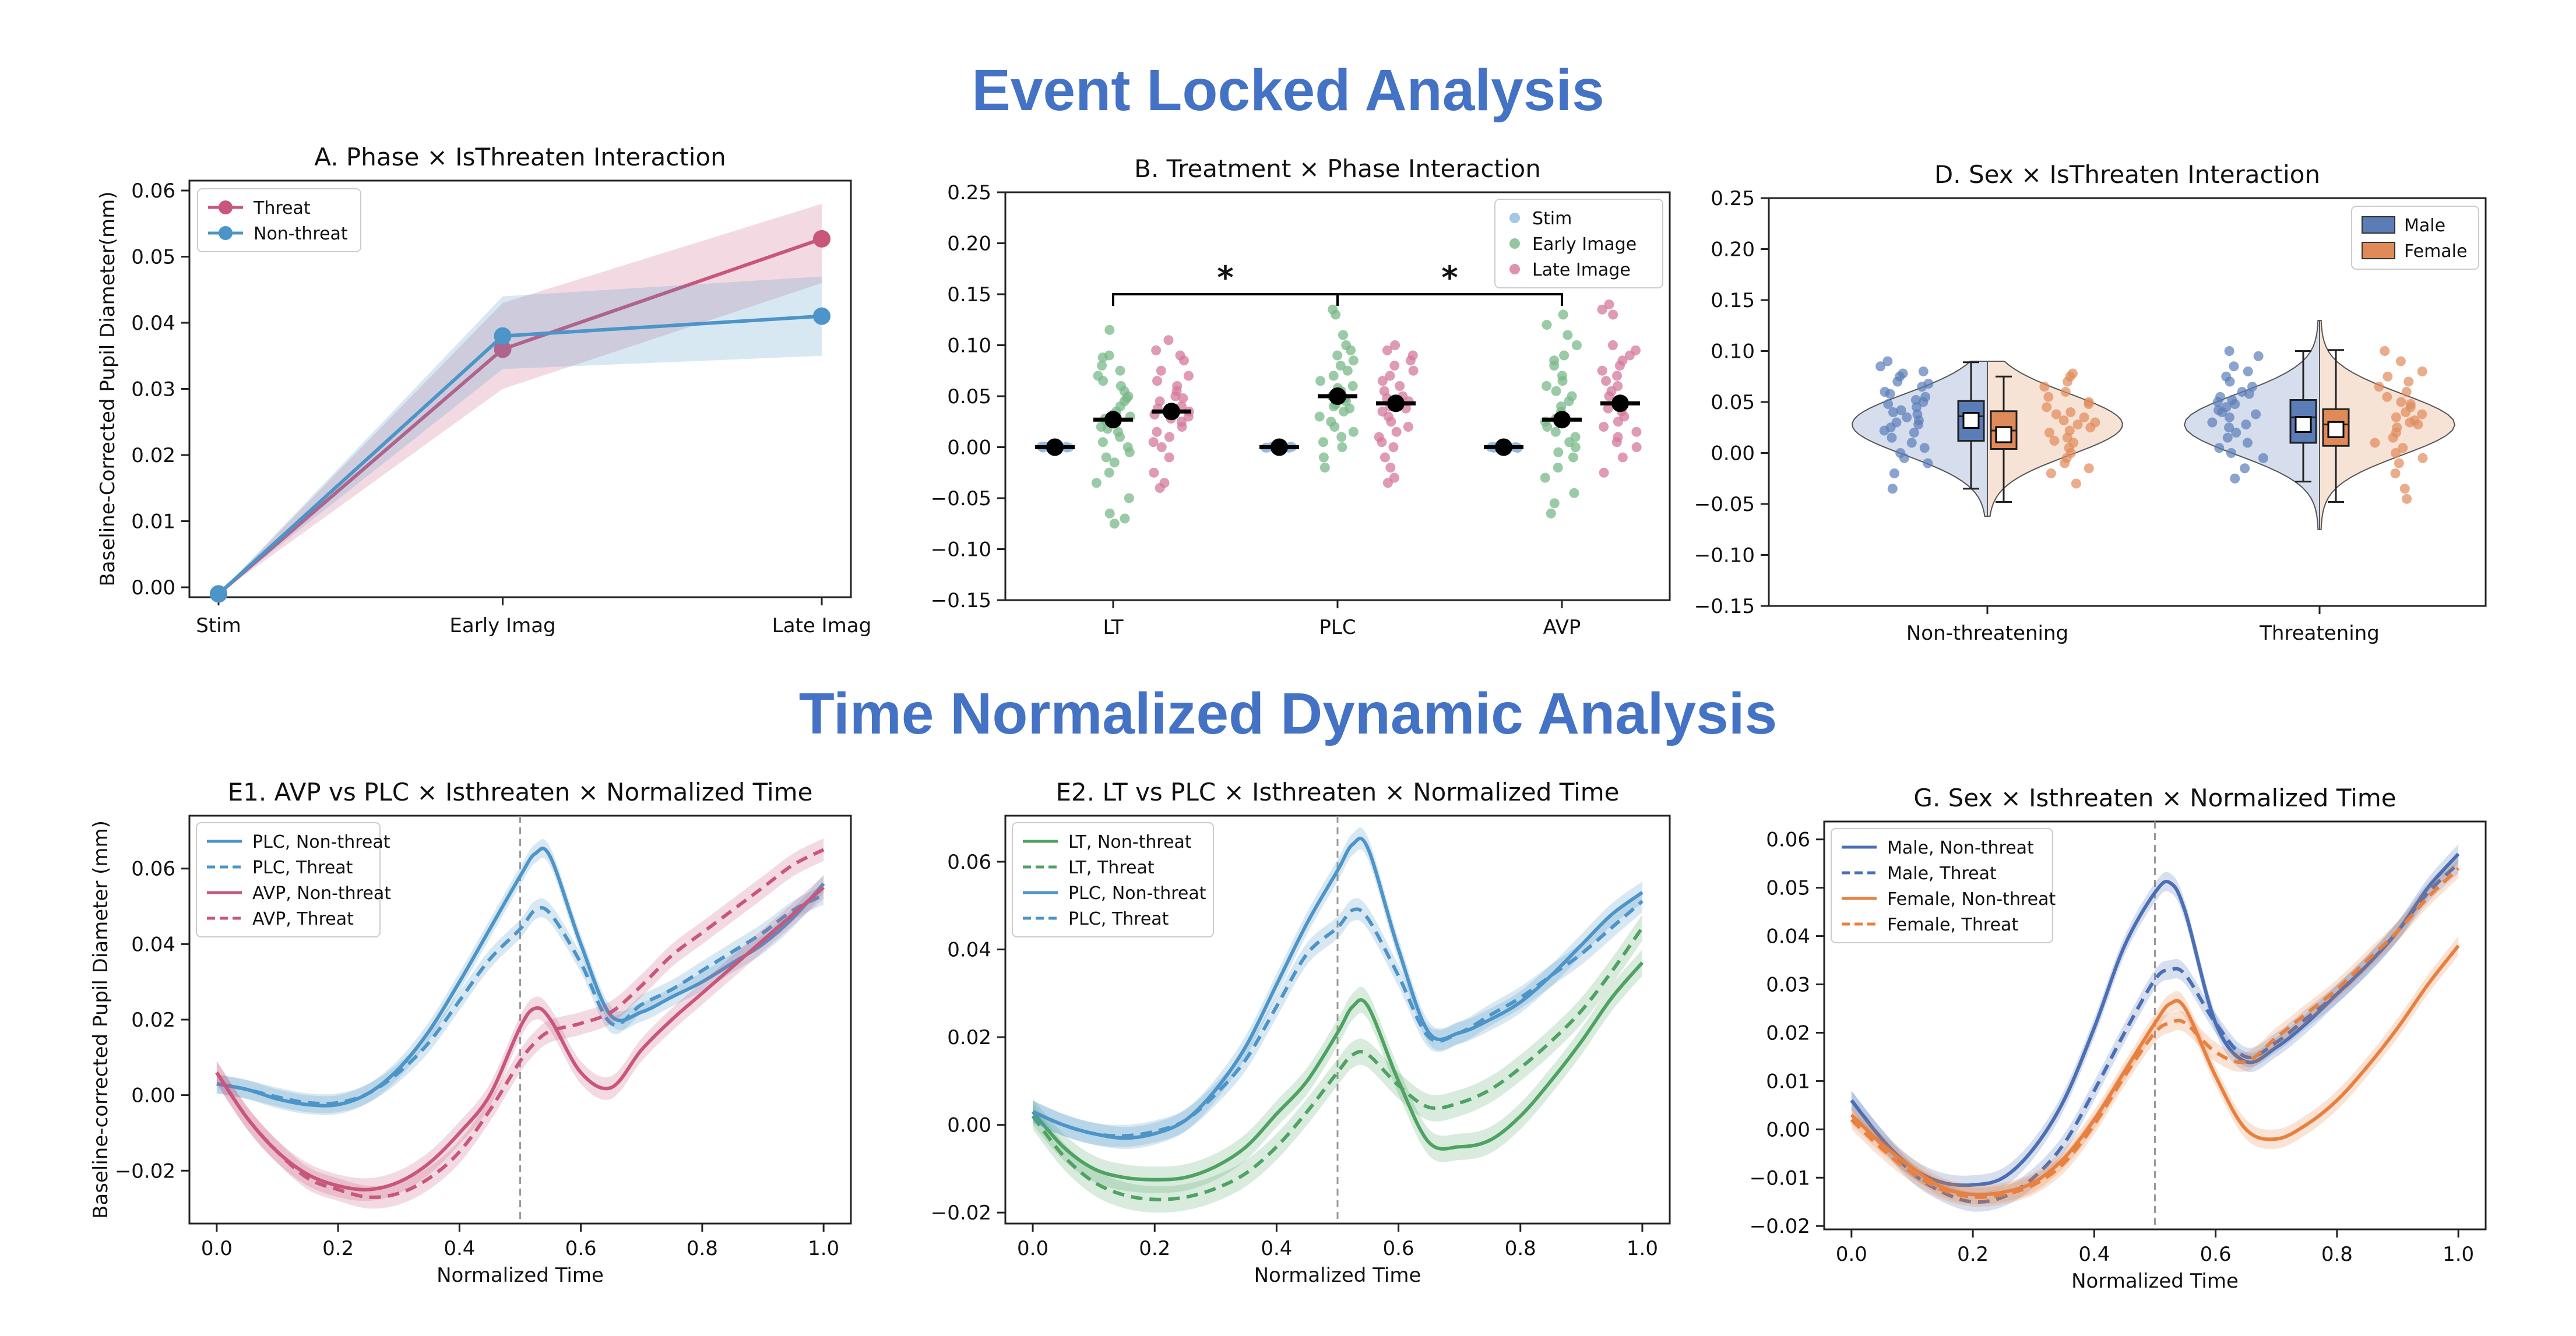 This screenshot has width=2576, height=1336. I want to click on panel-d-ytick-label: −0.05, so click(1725, 504).